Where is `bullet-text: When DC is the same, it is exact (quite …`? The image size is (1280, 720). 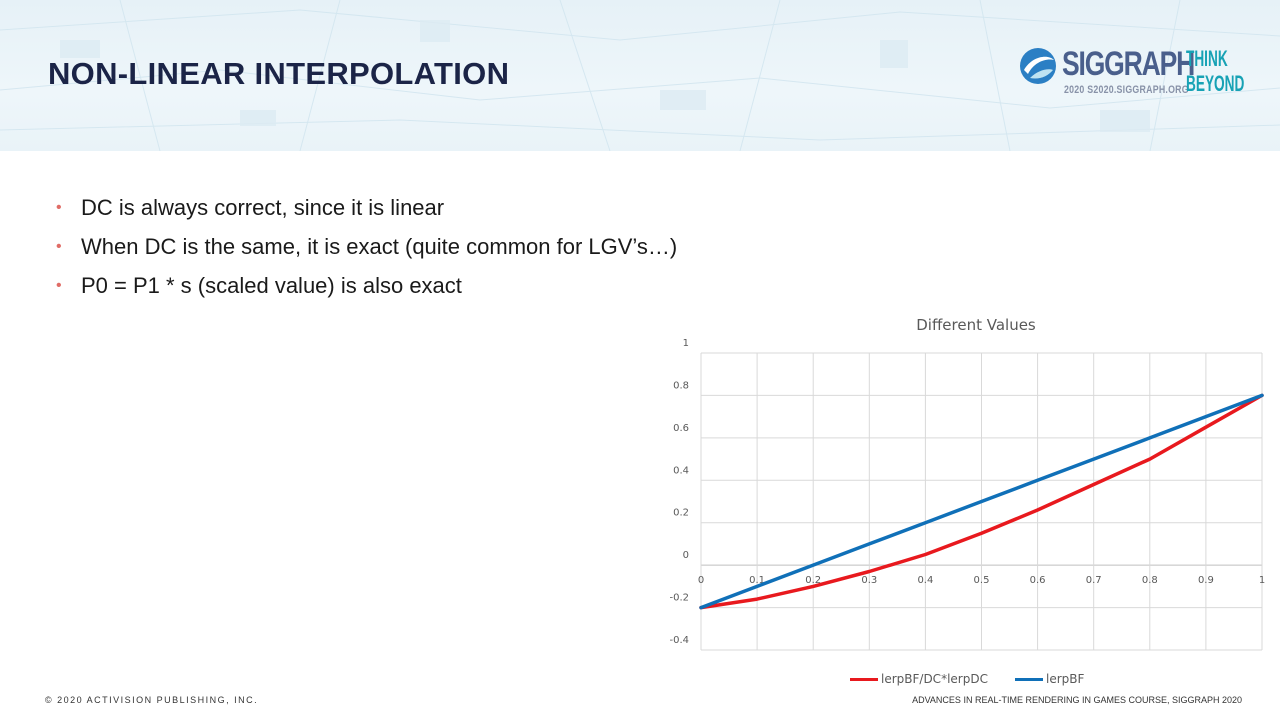
bullet-text: When DC is the same, it is exact (quite … is located at coordinates (379, 246).